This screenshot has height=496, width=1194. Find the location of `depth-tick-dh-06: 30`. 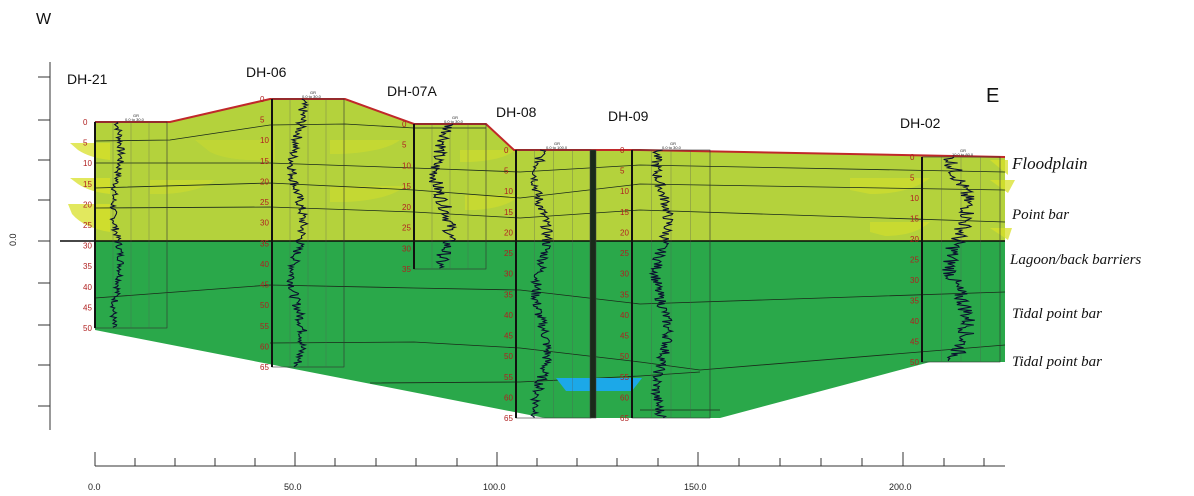

depth-tick-dh-06: 30 is located at coordinates (264, 223).